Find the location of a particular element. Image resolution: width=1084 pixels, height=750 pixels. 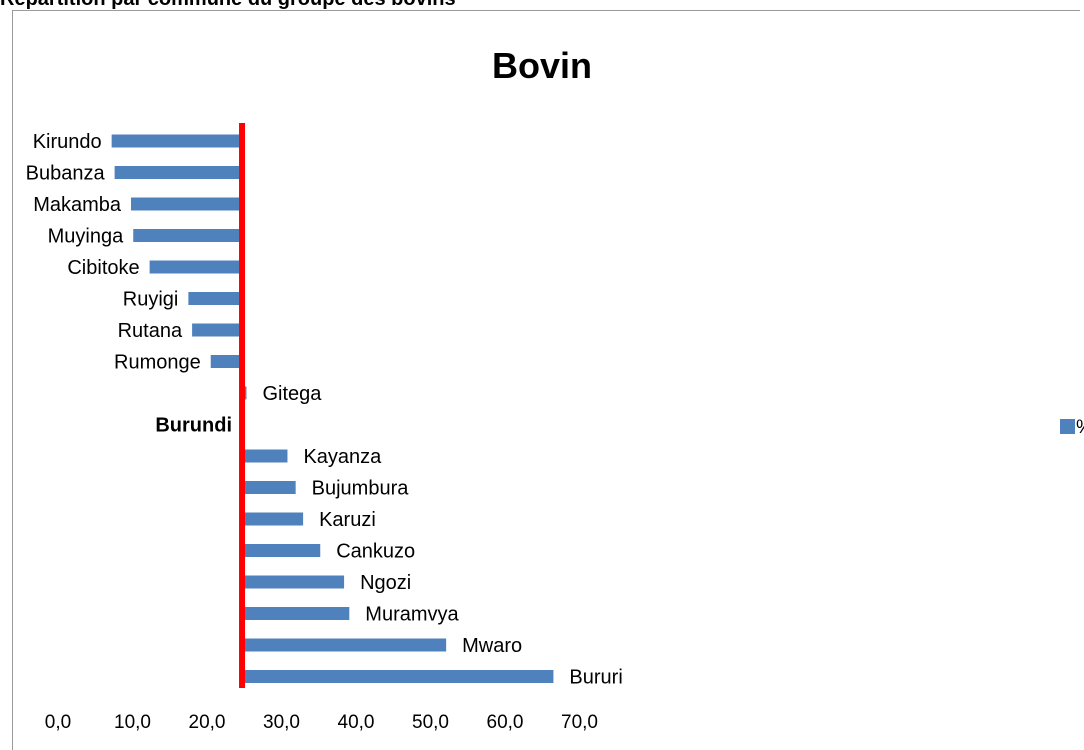

category-label-ruyigi: Ruyigi is located at coordinates (151, 300).